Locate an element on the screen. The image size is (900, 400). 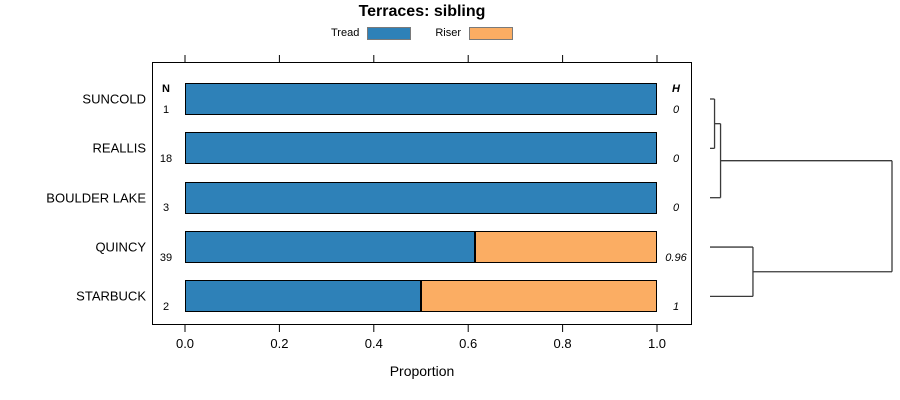
category-label: SUNCOLD is located at coordinates (114, 99).